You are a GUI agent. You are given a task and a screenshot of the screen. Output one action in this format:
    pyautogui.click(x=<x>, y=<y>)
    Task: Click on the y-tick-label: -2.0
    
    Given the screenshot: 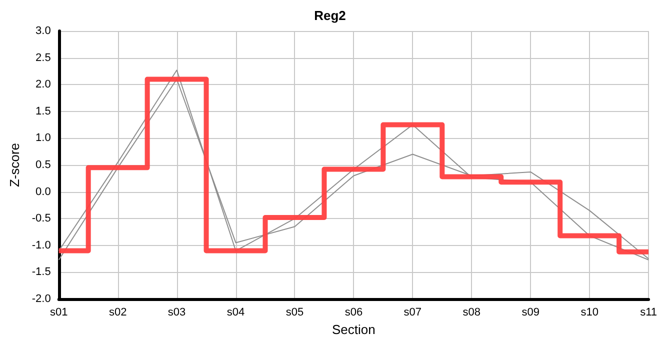 What is the action you would take?
    pyautogui.click(x=41, y=299)
    